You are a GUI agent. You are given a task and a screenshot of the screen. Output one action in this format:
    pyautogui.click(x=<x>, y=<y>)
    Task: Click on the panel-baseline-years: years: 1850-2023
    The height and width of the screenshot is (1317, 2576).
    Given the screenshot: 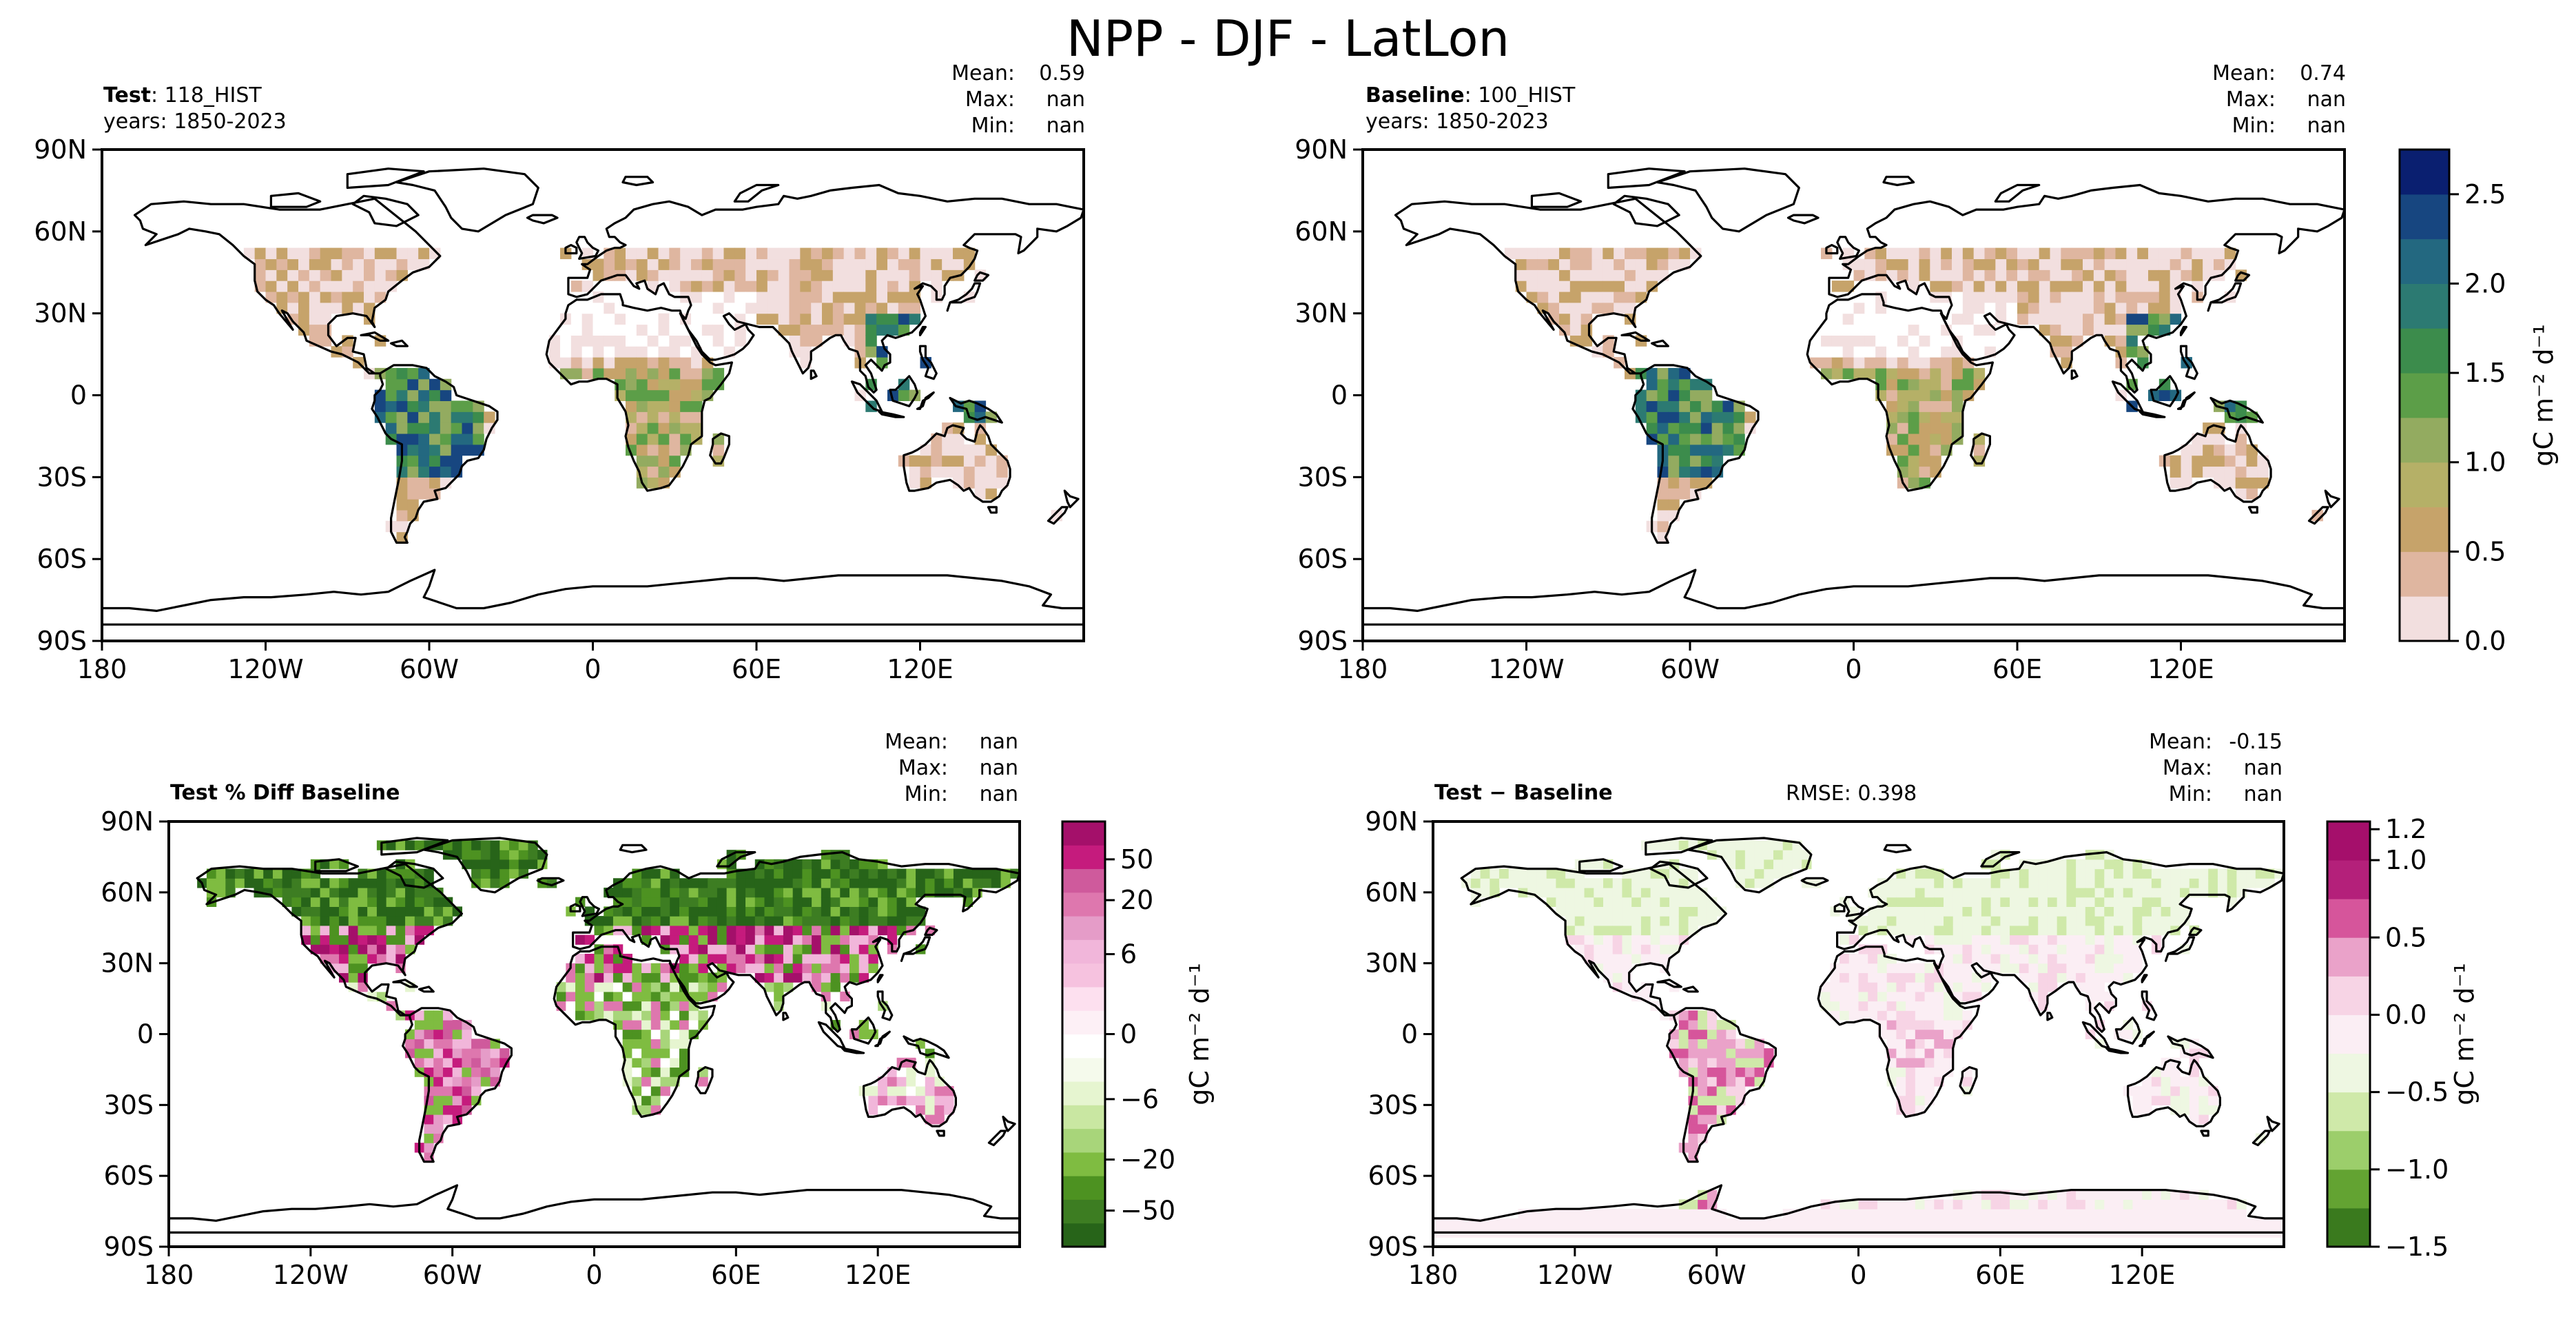 What is the action you would take?
    pyautogui.click(x=1457, y=122)
    